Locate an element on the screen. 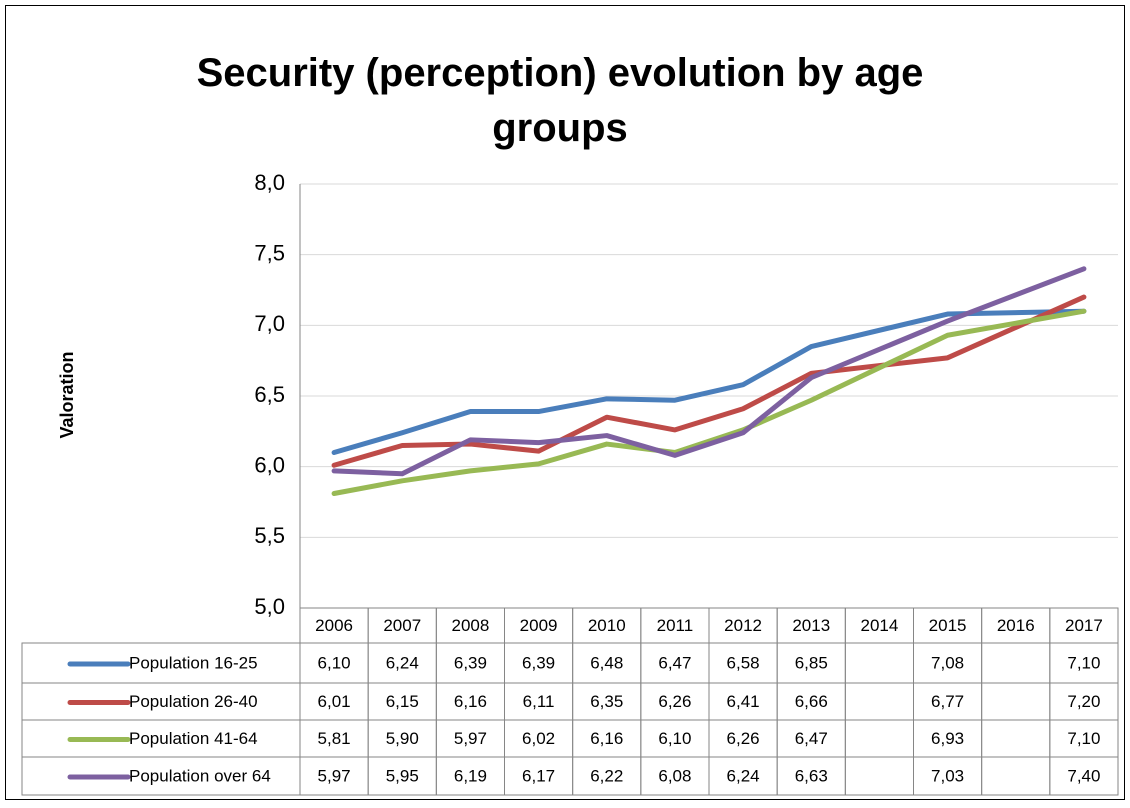 The width and height of the screenshot is (1130, 808). data-label: 6,02 is located at coordinates (538, 738).